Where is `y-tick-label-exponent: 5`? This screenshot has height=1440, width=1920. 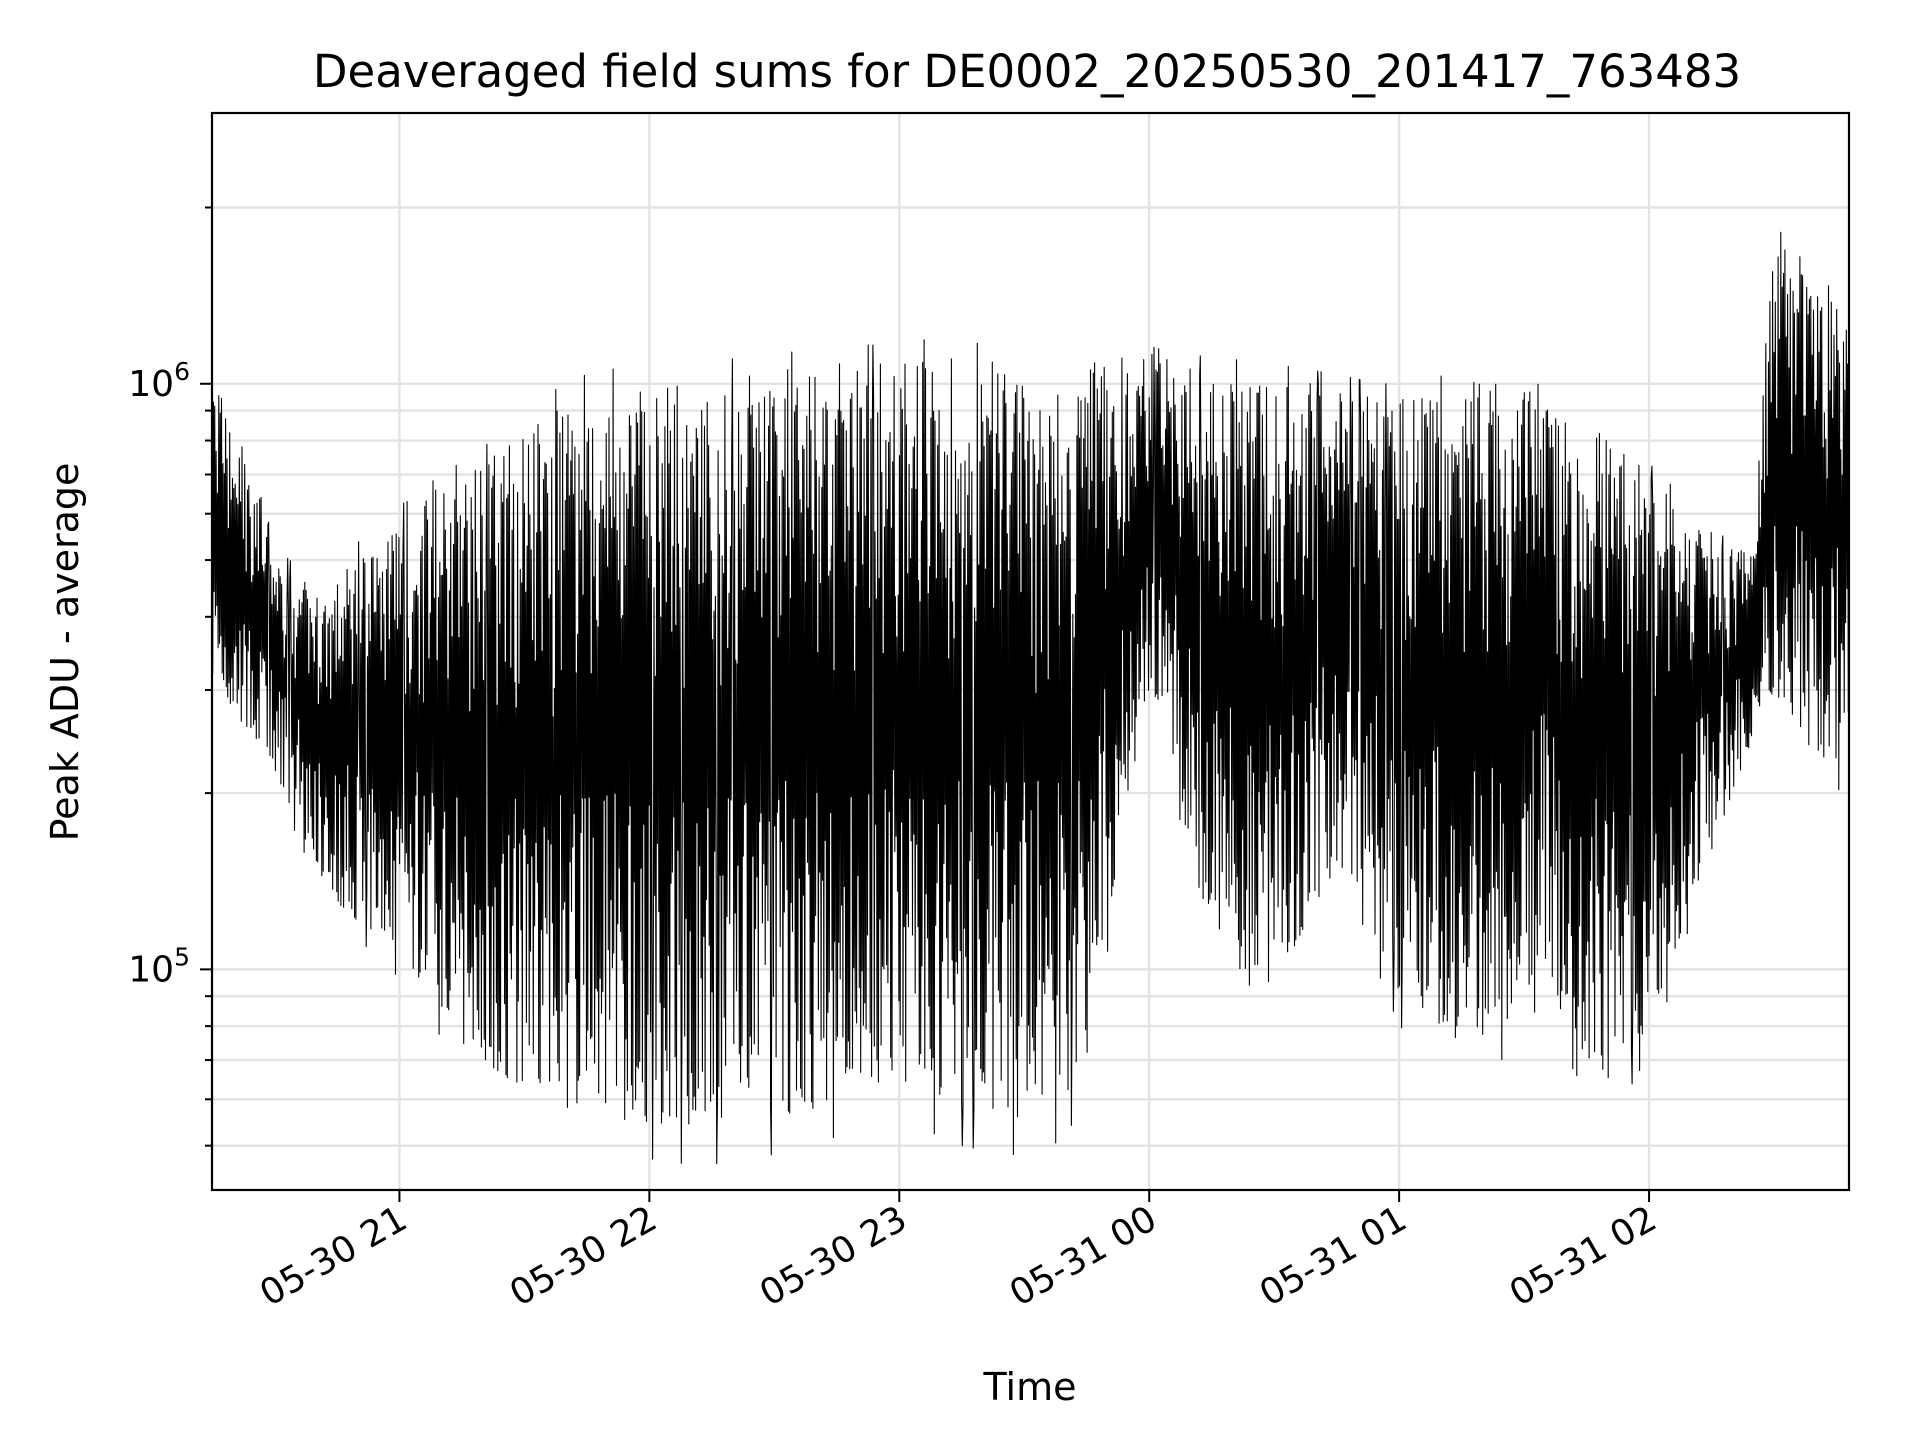
y-tick-label-exponent: 5 is located at coordinates (182, 956).